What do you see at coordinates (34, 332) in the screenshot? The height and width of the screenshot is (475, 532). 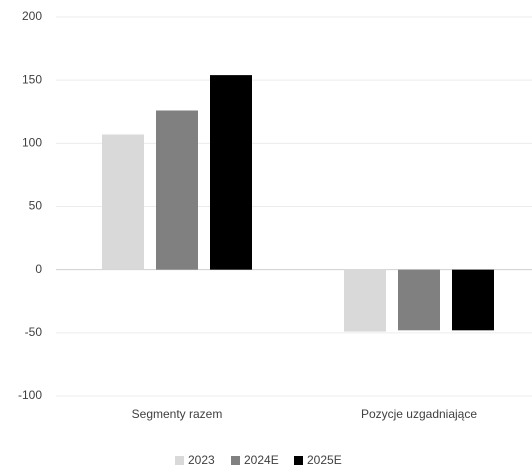 I see `y-tick-label: -50` at bounding box center [34, 332].